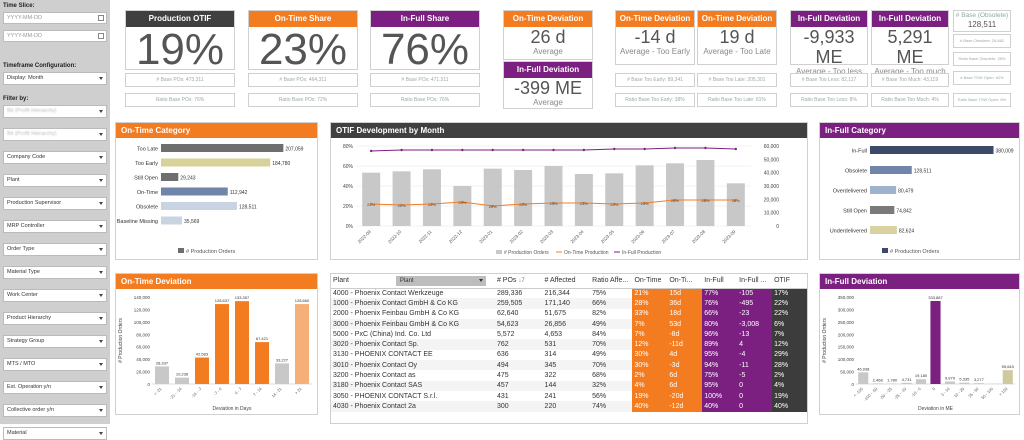 Image resolution: width=1024 pixels, height=440 pixels. I want to click on x-tick: 2022-10, so click(395, 237).